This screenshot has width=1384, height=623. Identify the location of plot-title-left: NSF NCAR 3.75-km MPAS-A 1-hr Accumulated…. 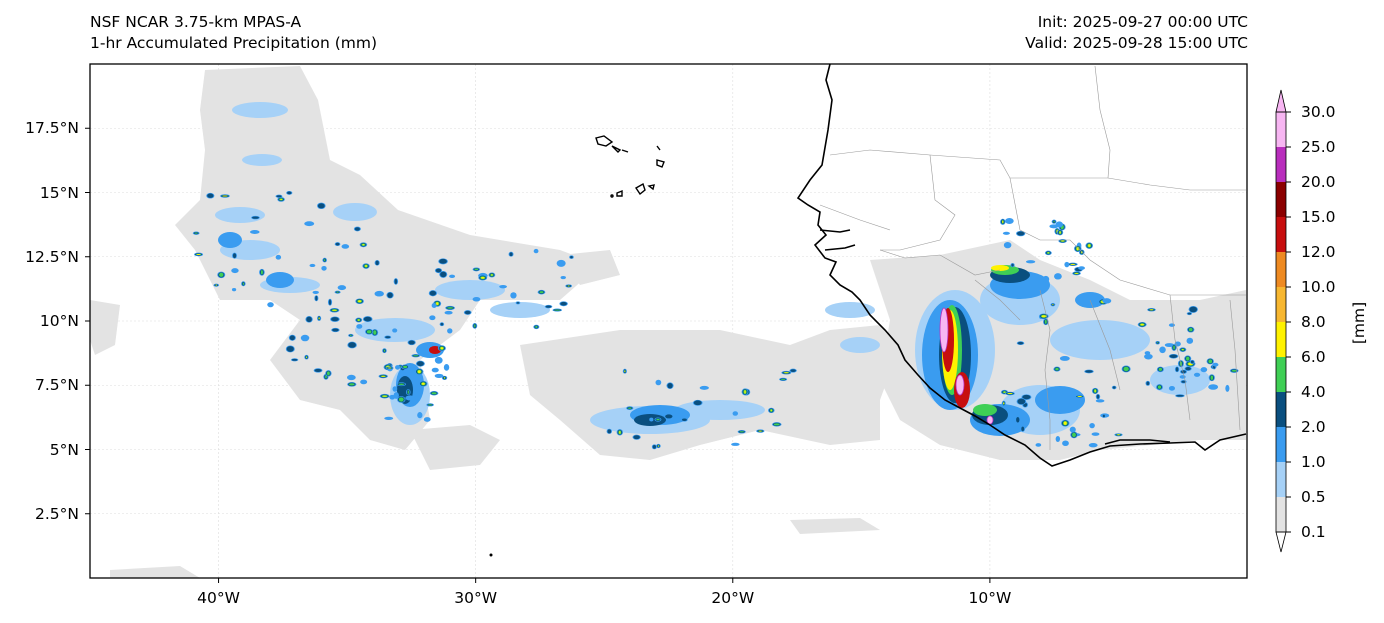
(233, 33).